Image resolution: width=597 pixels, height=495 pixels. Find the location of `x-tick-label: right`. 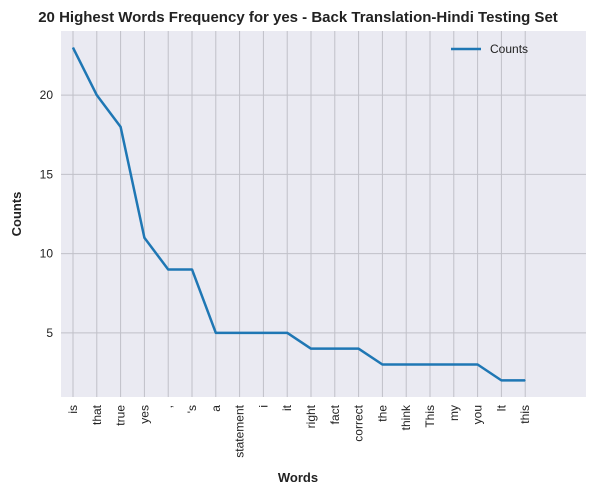

x-tick-label: right is located at coordinates (311, 416).